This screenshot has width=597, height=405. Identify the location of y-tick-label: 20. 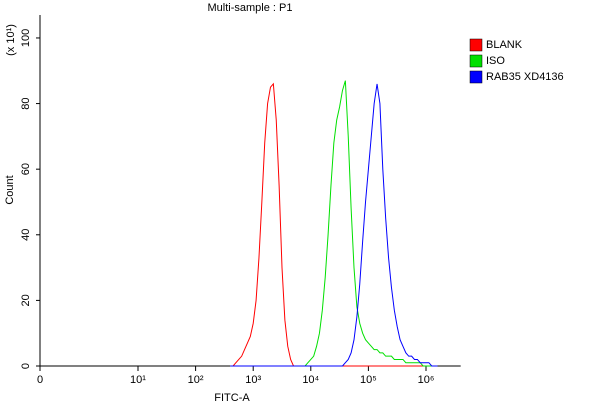
(26, 300).